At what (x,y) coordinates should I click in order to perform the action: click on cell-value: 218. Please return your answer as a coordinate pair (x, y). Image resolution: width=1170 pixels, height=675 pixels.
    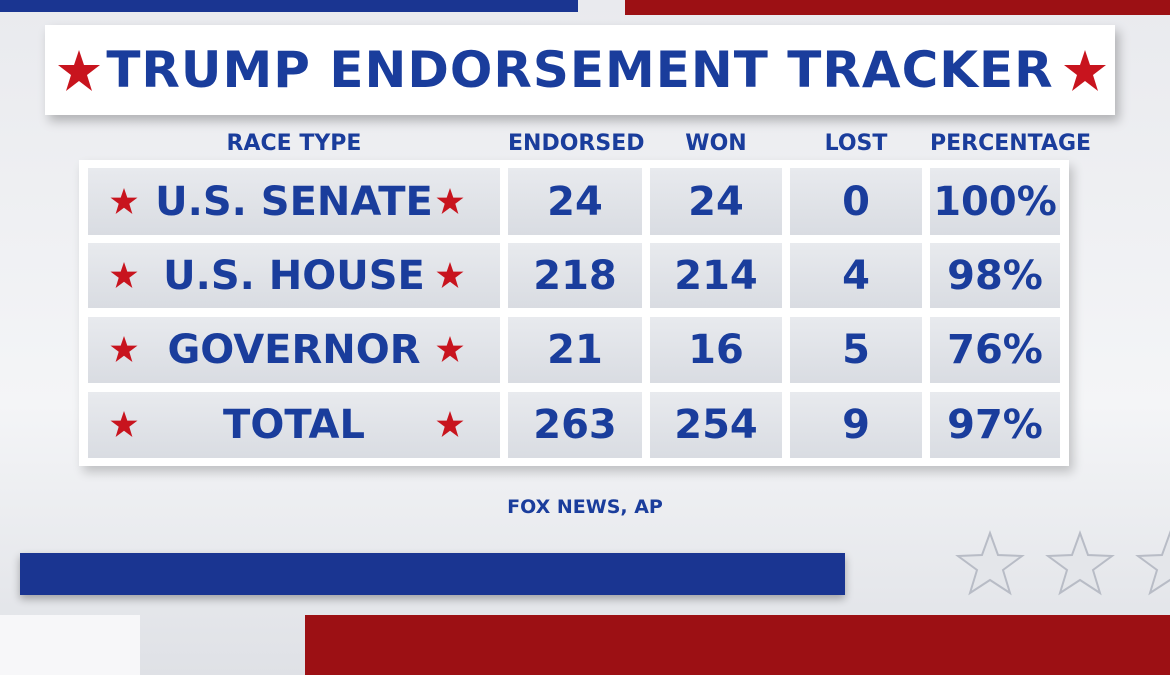
    Looking at the image, I should click on (575, 275).